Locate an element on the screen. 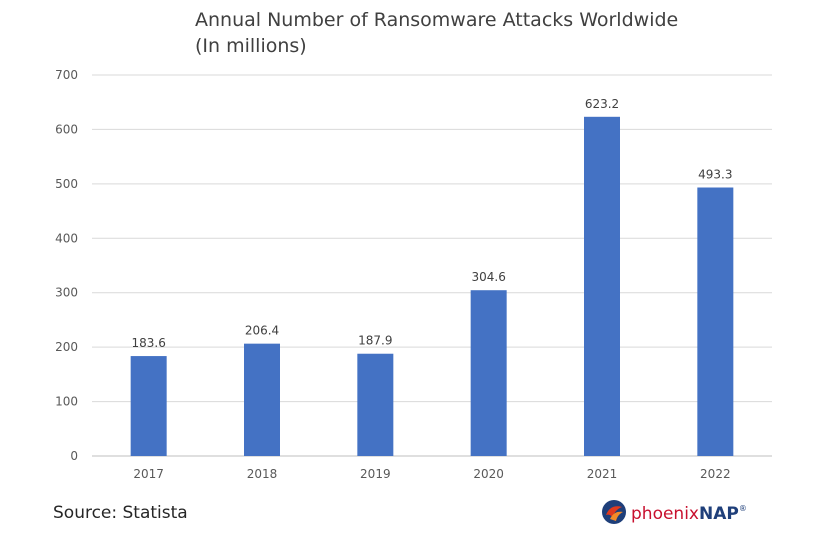 This screenshot has width=830, height=552. y-tick-label: 400 is located at coordinates (66, 238).